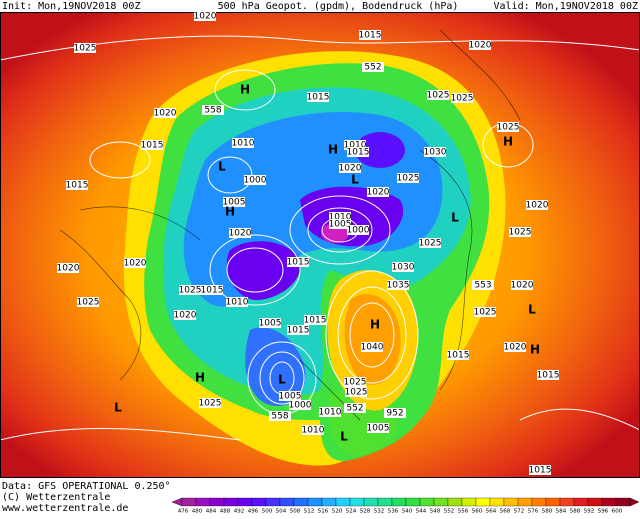 The image size is (640, 519). I want to click on colorbar-tick-label: 580, so click(547, 512).